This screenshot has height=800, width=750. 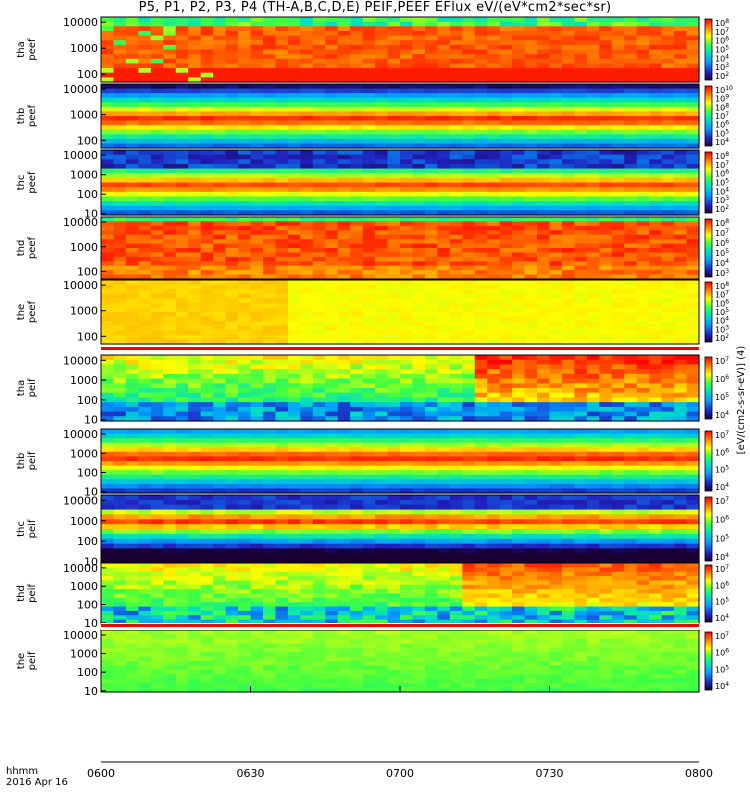 What do you see at coordinates (722, 165) in the screenshot?
I see `colorbar-tick-label: 107` at bounding box center [722, 165].